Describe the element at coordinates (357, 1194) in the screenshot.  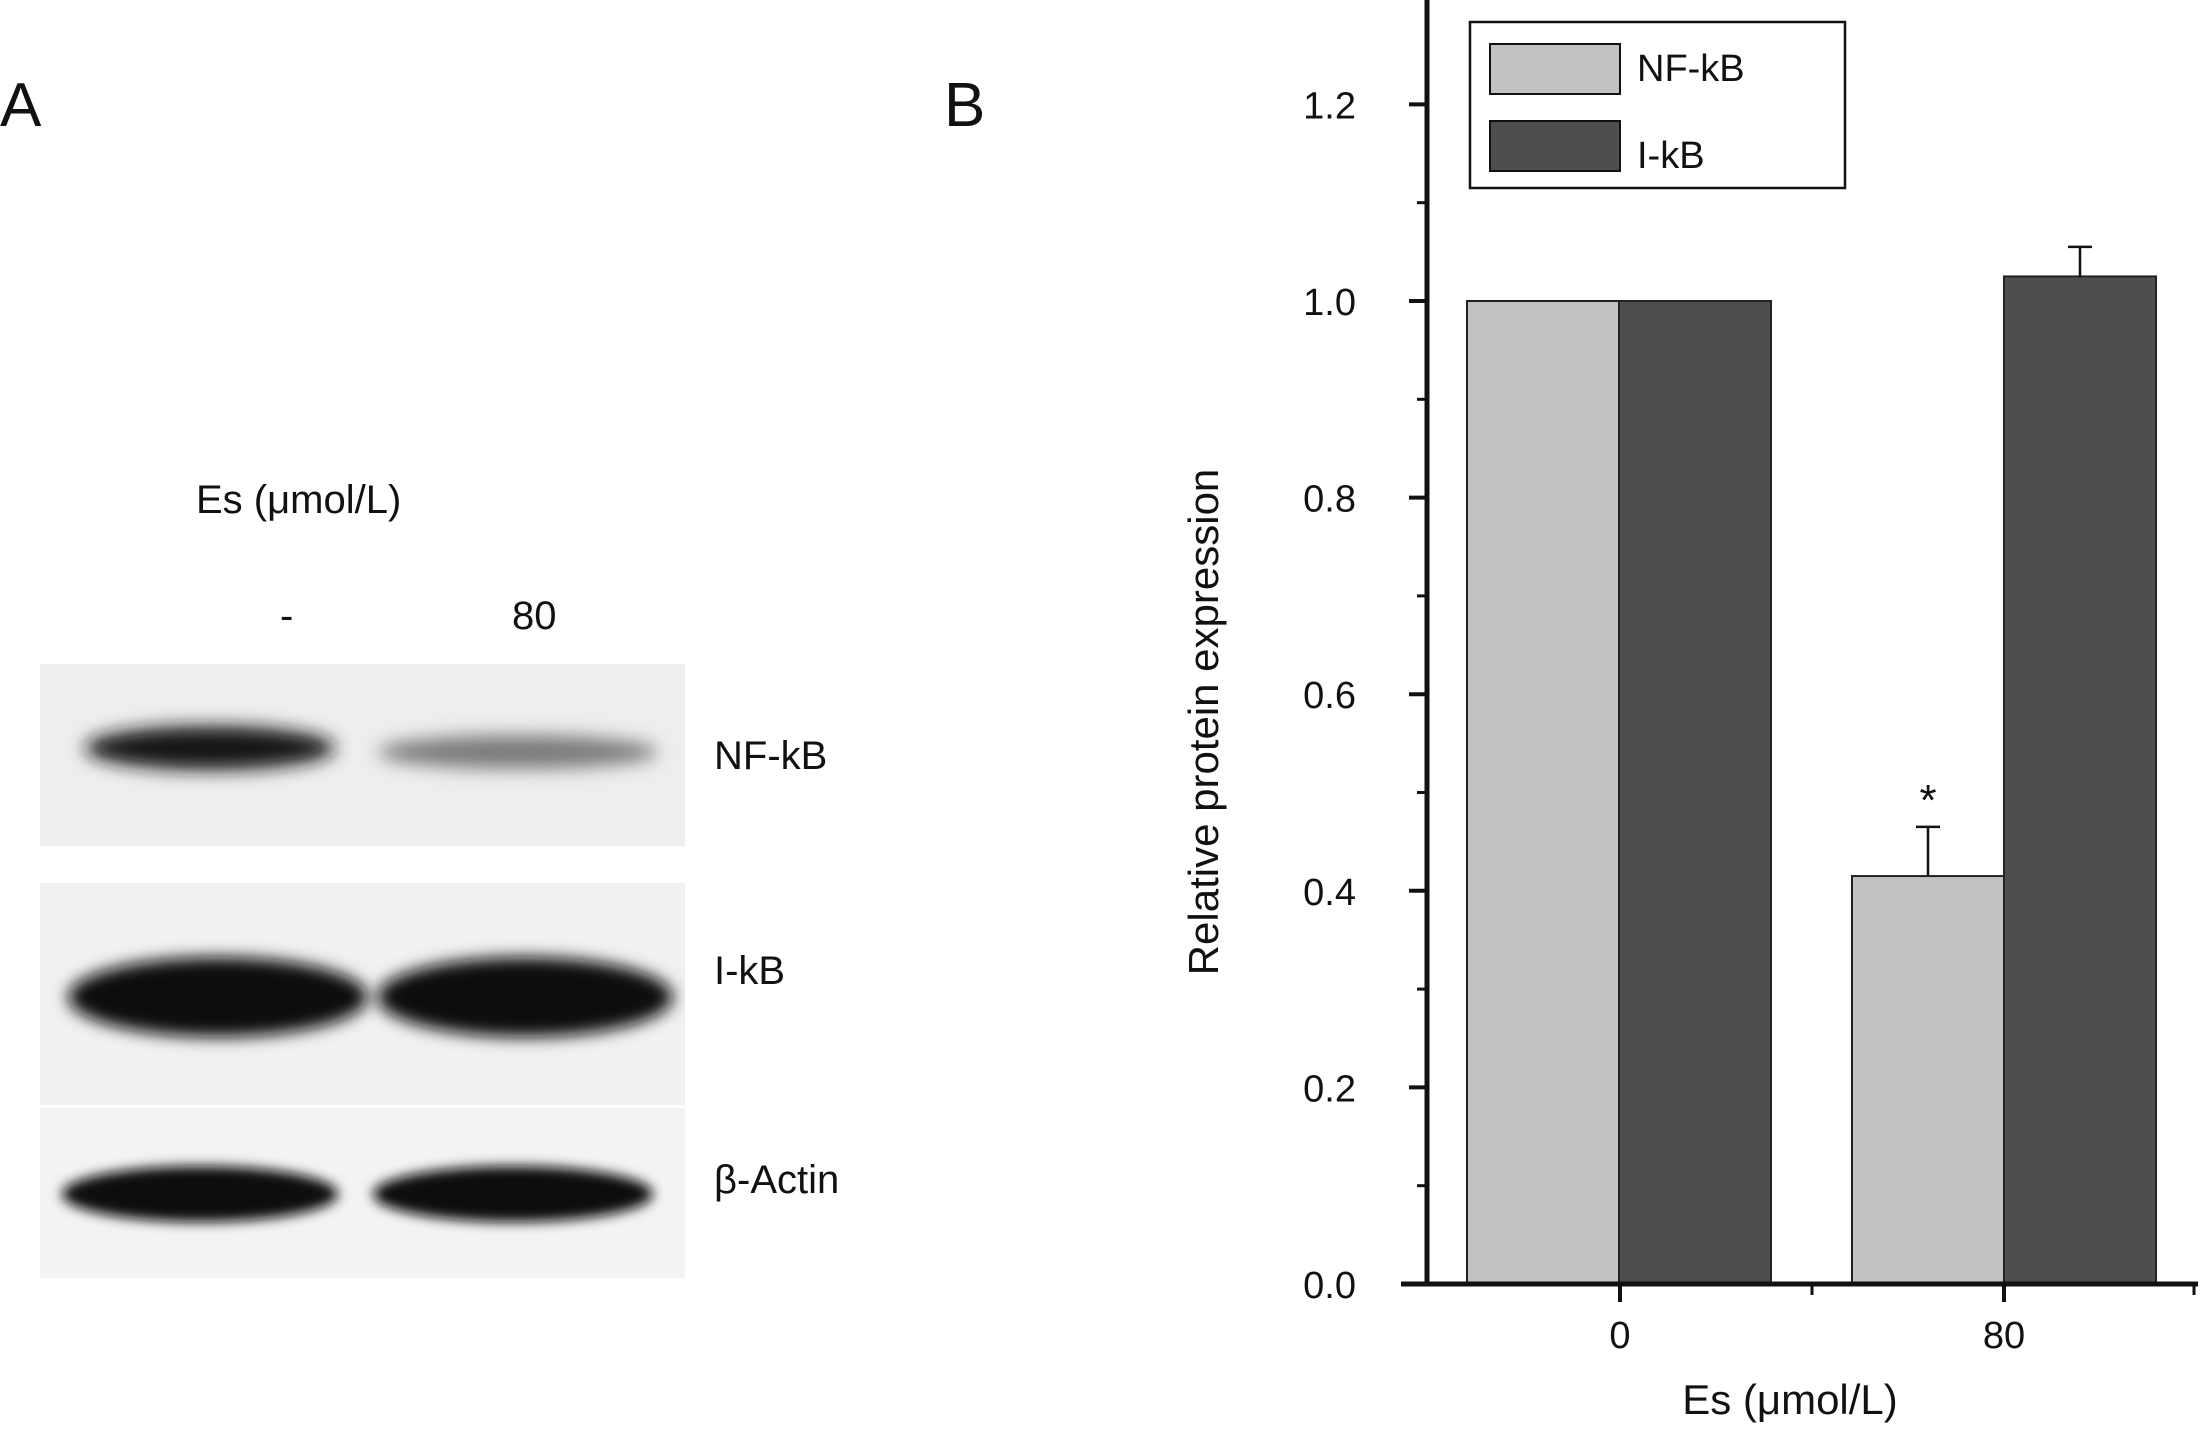
I see `actin-bands` at that location.